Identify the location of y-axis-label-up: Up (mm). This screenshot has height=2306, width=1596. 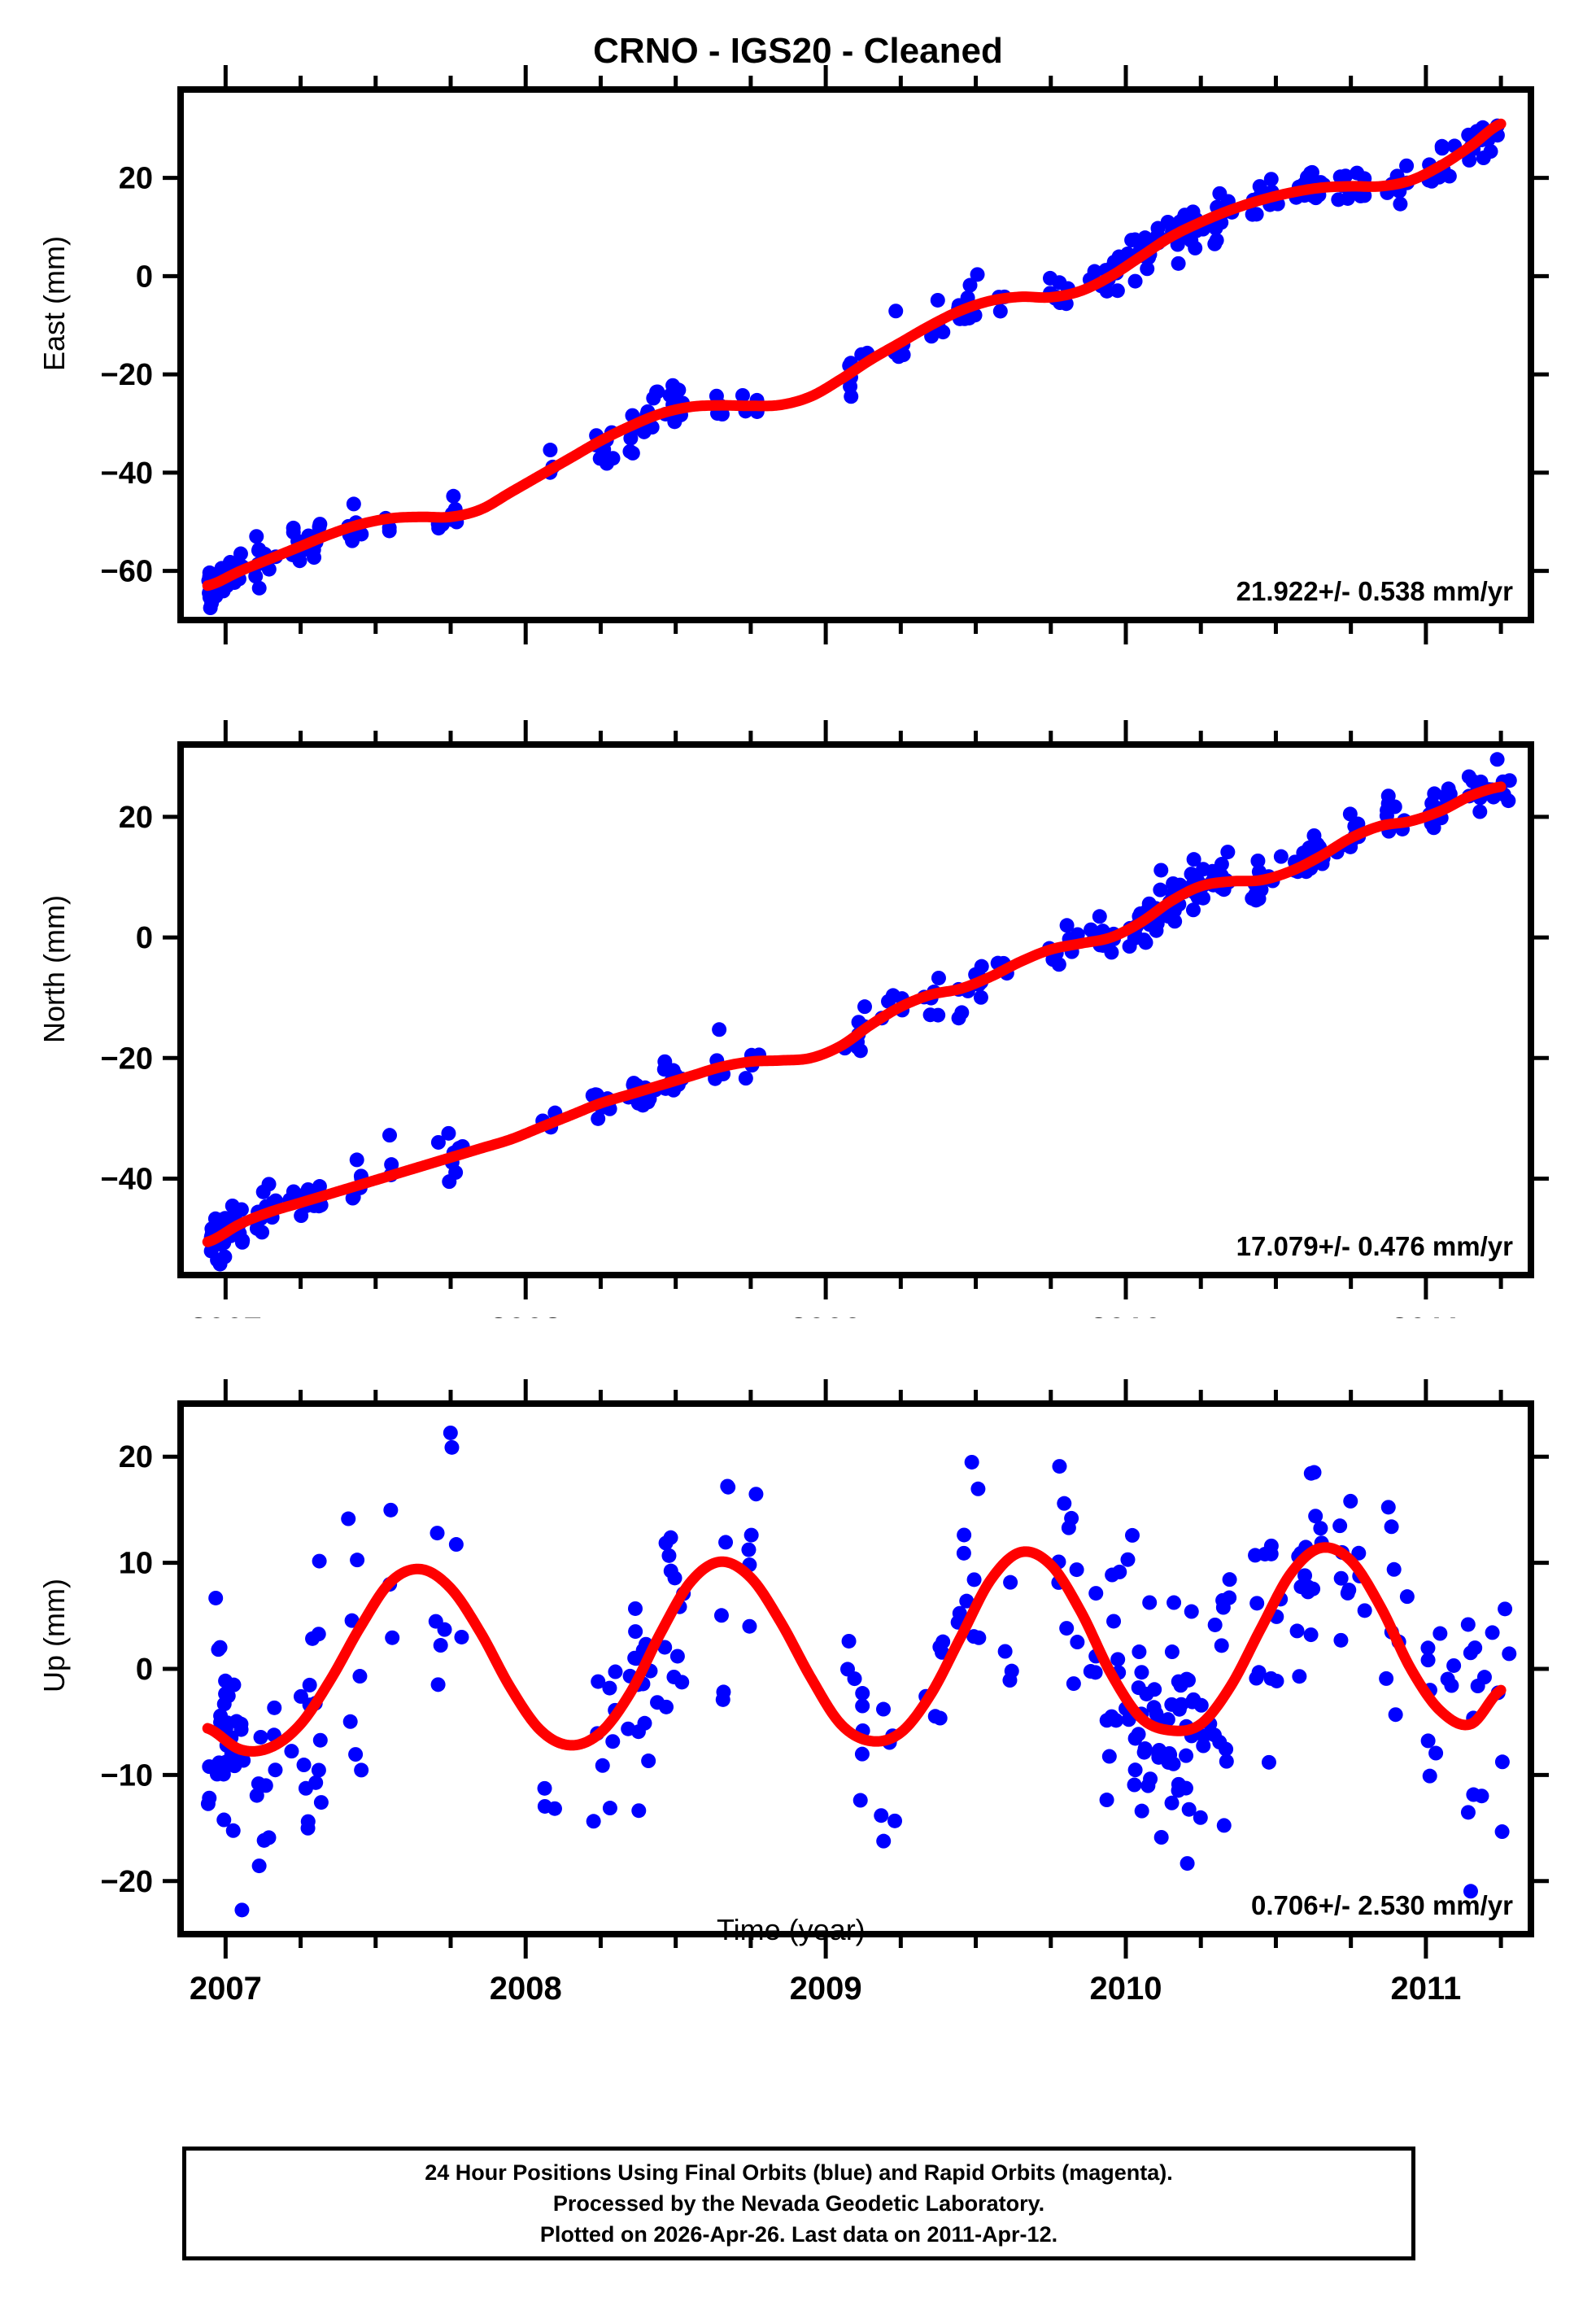
(54, 1635).